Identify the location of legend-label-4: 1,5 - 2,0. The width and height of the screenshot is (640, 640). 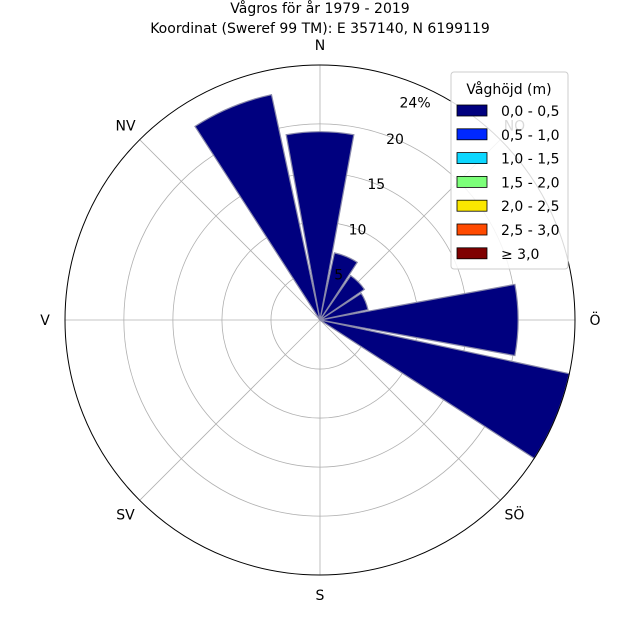
(530, 183).